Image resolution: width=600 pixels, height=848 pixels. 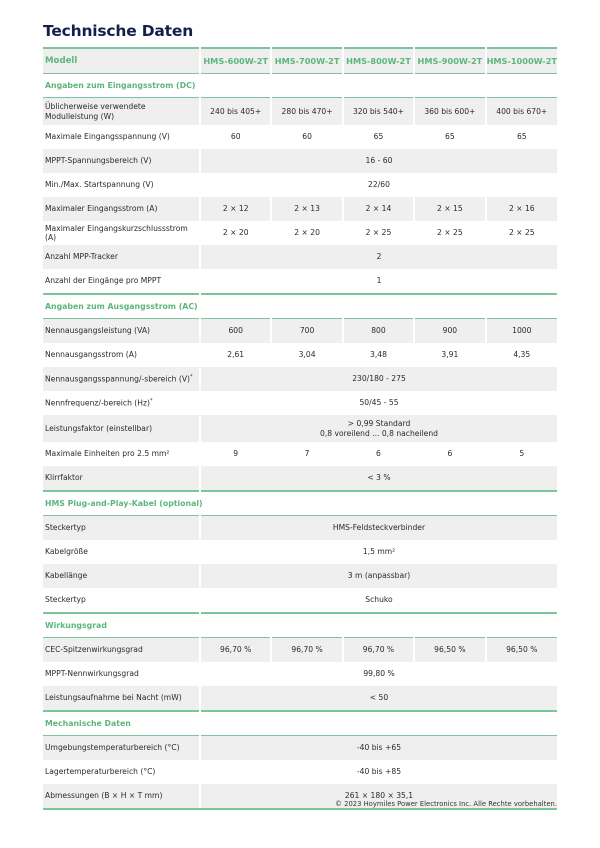 I want to click on table-row: Leistungsaufnahme bei Nacht (mW) < 50, so click(x=300, y=698).